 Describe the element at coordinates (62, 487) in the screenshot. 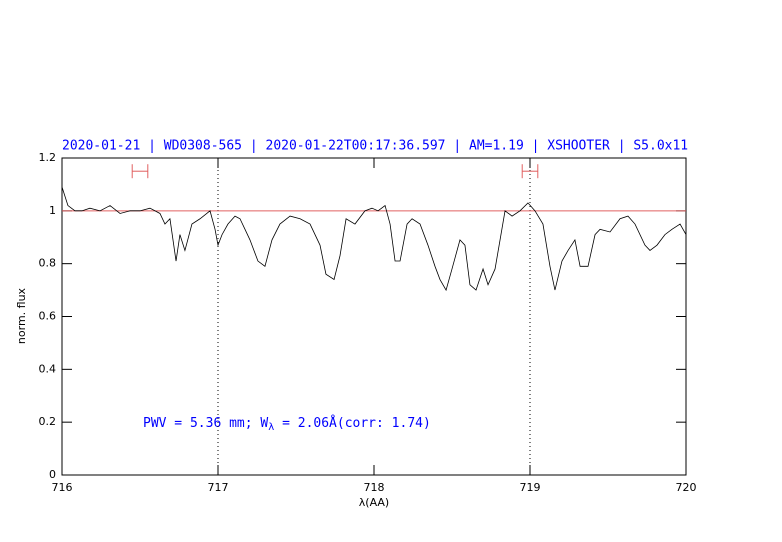

I see `x-tick-label: 716` at that location.